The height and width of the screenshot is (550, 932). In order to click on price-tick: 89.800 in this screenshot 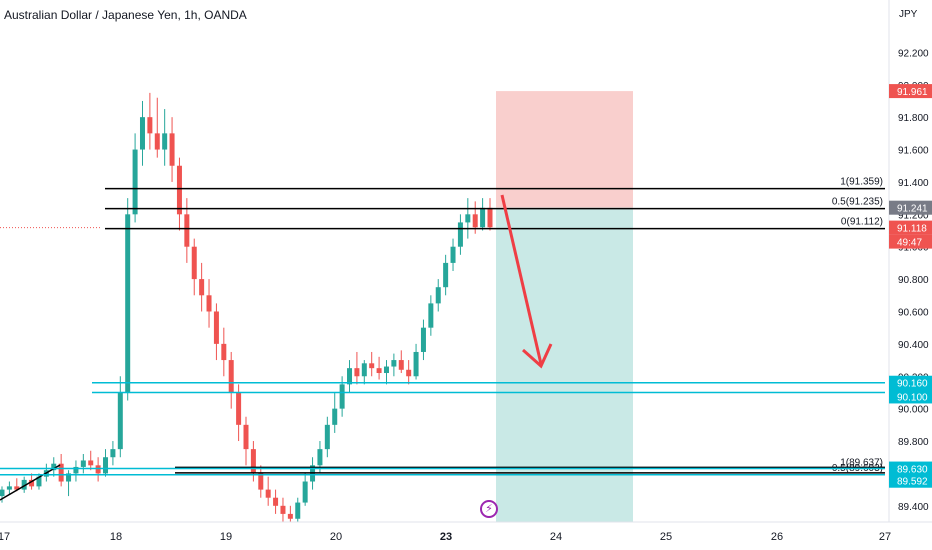, I will do `click(913, 442)`.